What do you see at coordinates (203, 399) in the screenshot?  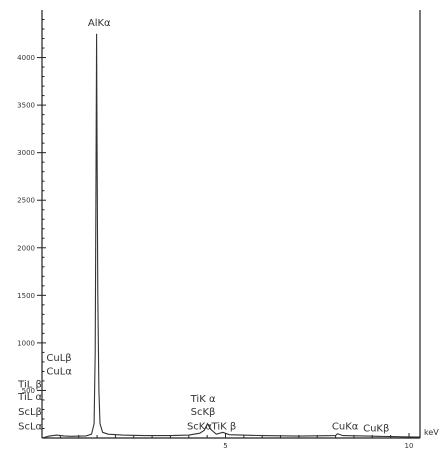 I see `peak-label: TiK α` at bounding box center [203, 399].